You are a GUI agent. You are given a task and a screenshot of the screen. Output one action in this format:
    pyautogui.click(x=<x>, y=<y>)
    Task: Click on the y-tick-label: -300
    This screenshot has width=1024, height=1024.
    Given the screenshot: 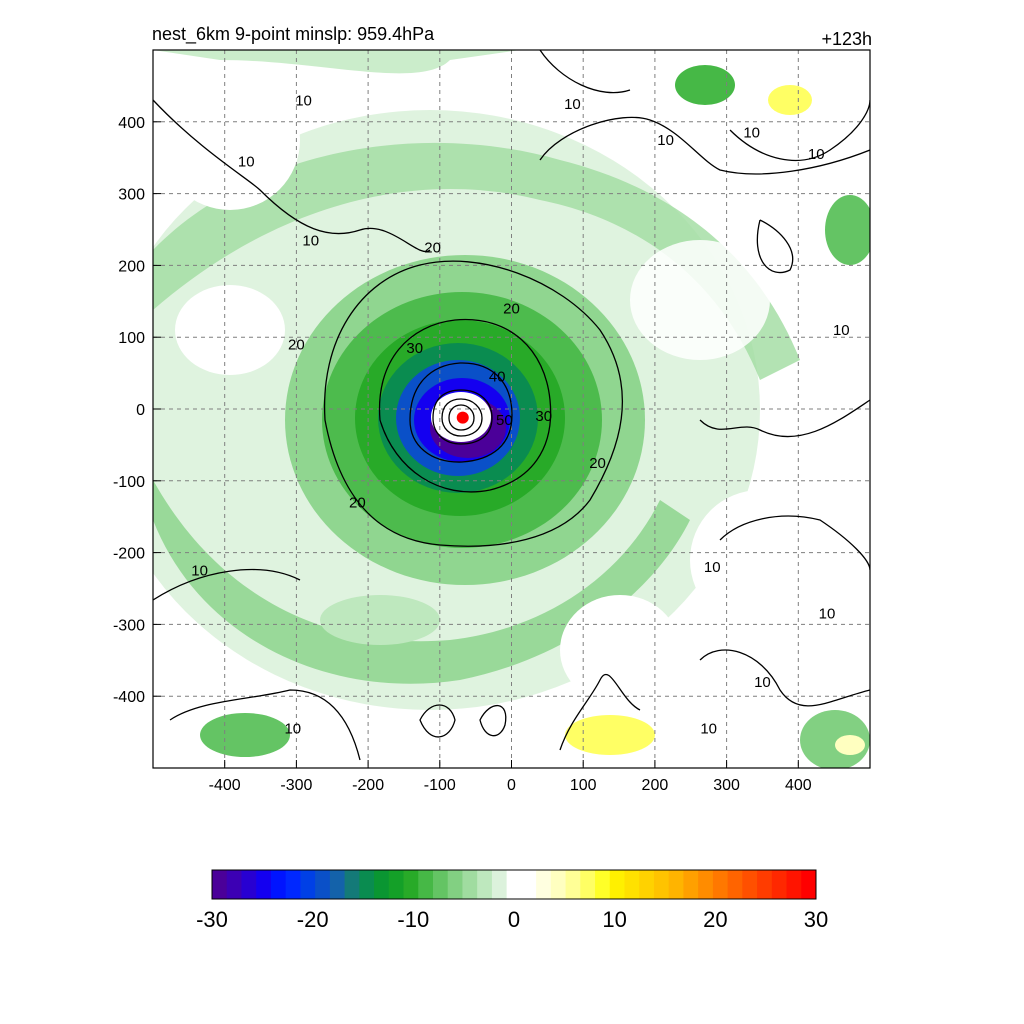 What is the action you would take?
    pyautogui.click(x=129, y=625)
    